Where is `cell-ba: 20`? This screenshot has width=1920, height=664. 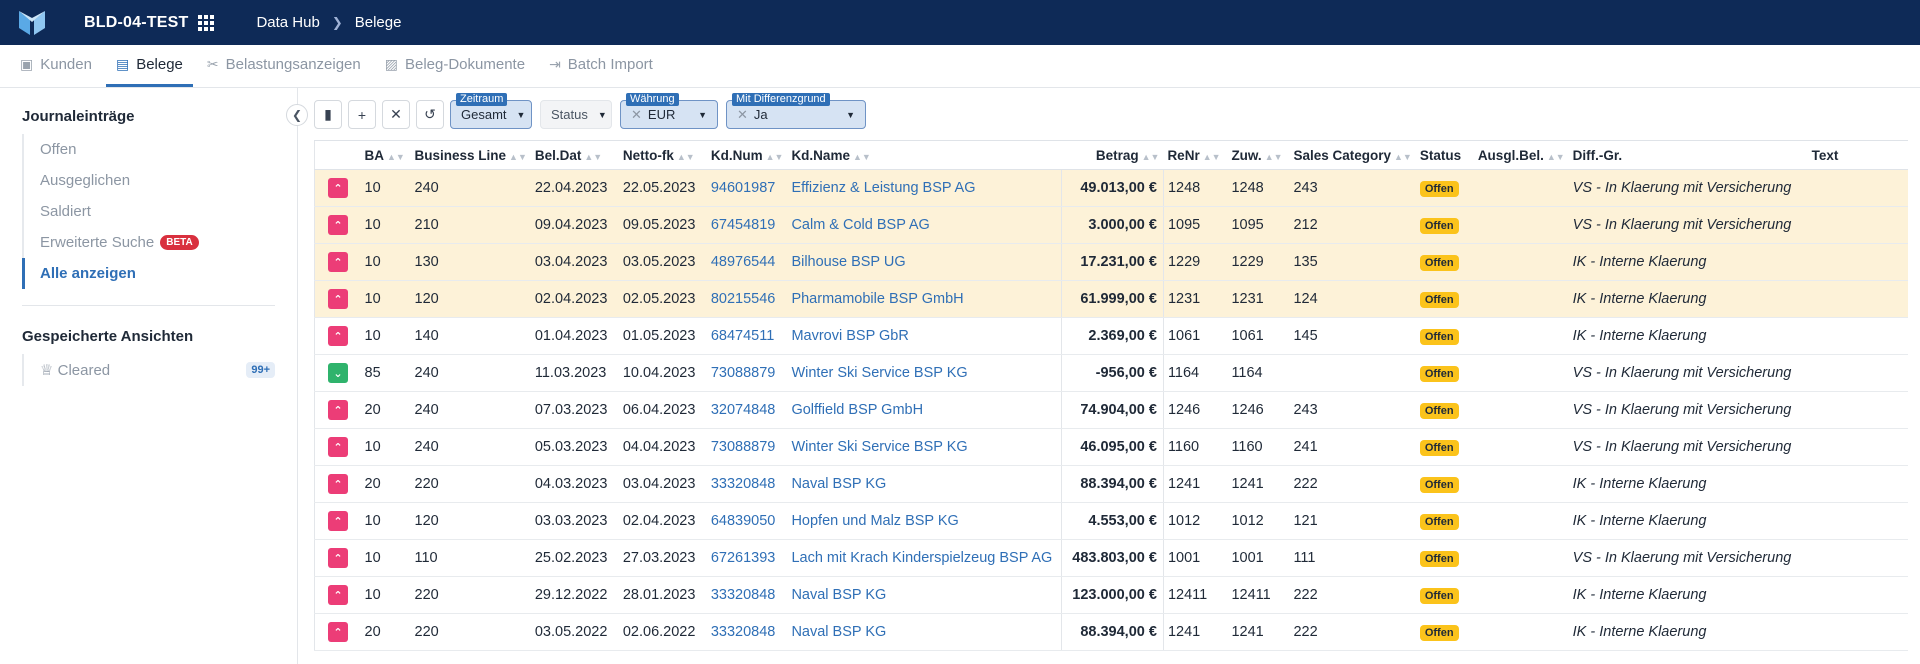
cell-ba: 20 is located at coordinates (385, 410).